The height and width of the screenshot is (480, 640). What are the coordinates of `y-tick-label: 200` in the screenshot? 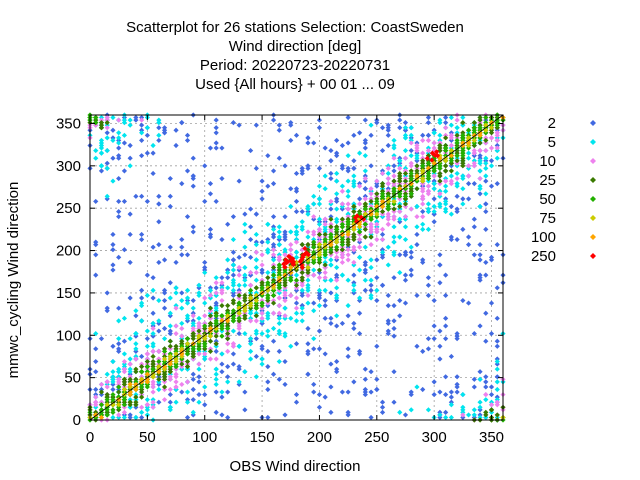 It's located at (68, 251).